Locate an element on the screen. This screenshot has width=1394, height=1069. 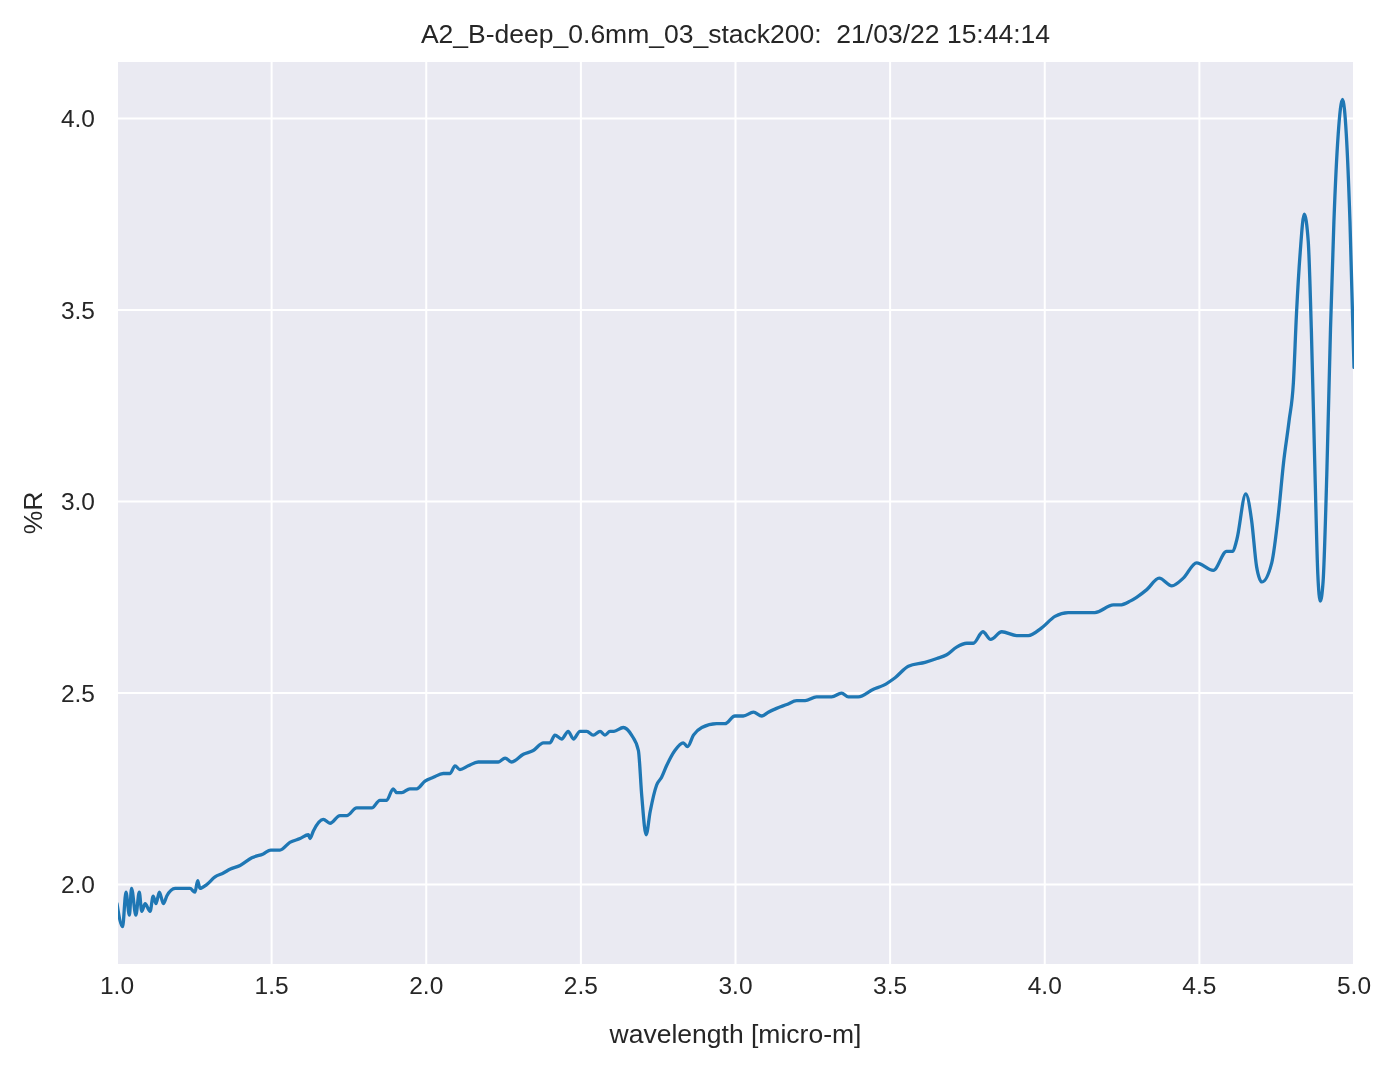
x-tick-label: 2.0 is located at coordinates (426, 986).